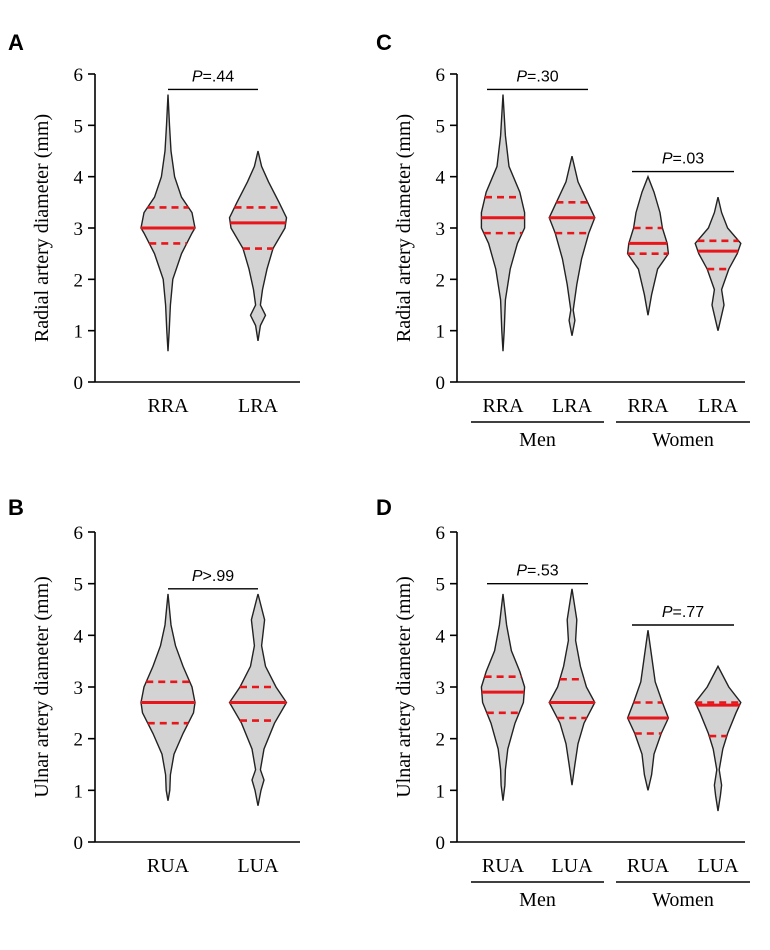  What do you see at coordinates (537, 571) in the screenshot?
I see `p-value-label: P=.53` at bounding box center [537, 571].